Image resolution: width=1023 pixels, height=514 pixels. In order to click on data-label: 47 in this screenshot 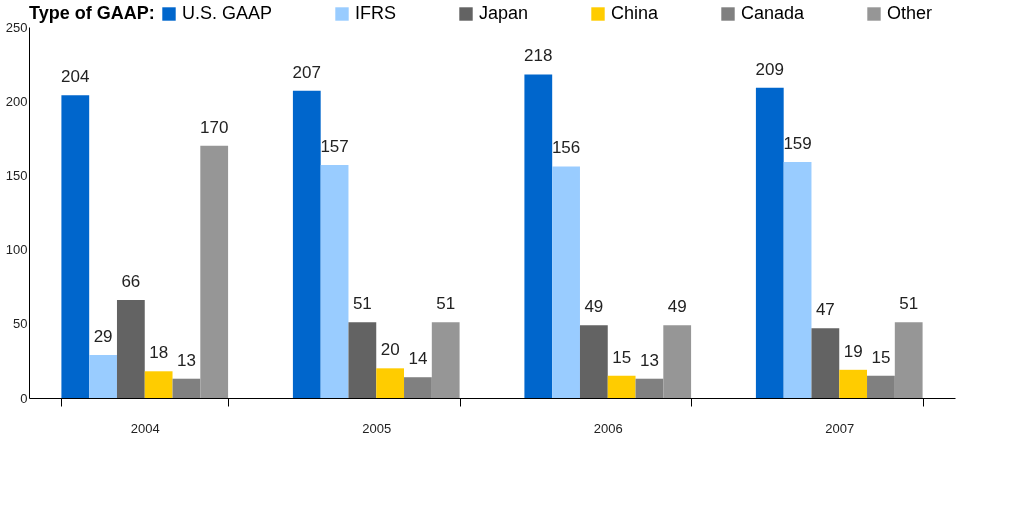, I will do `click(825, 310)`.